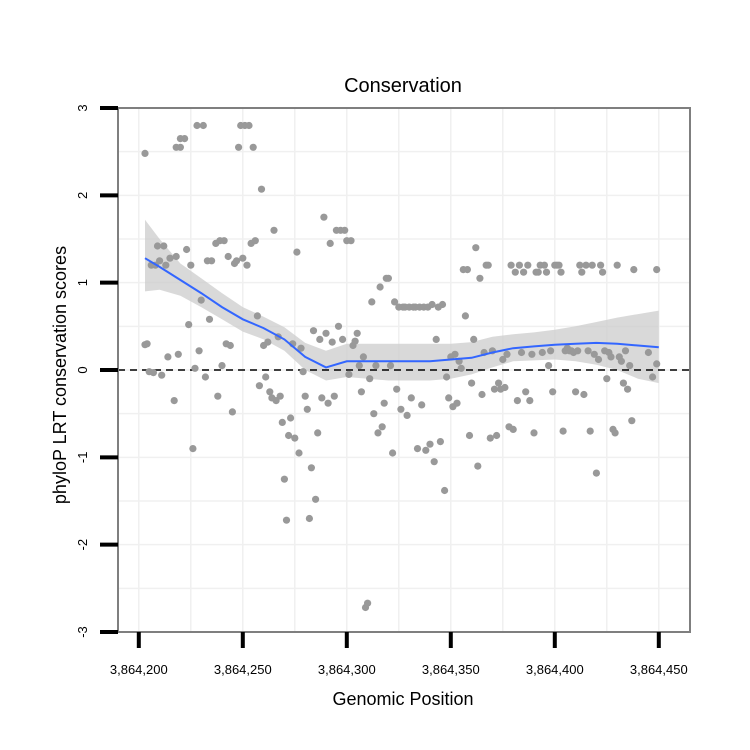  What do you see at coordinates (555, 669) in the screenshot?
I see `x-tick-label: 3,864,400` at bounding box center [555, 669].